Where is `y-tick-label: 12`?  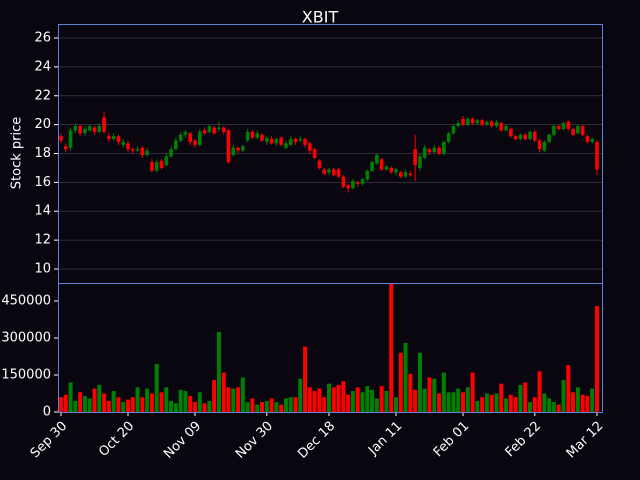 y-tick-label: 12 is located at coordinates (42, 240).